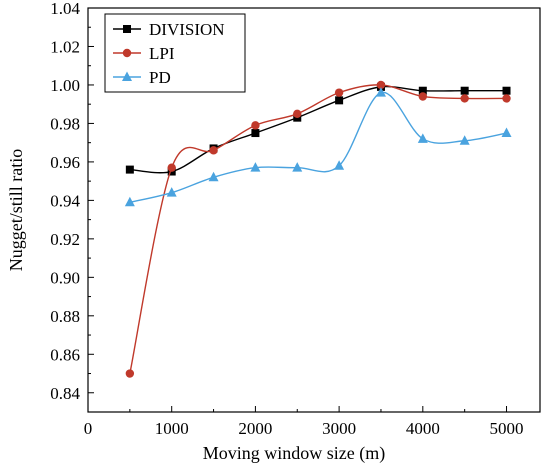 The image size is (550, 468). Describe the element at coordinates (65, 162) in the screenshot. I see `y-tick-label: 0.96` at that location.